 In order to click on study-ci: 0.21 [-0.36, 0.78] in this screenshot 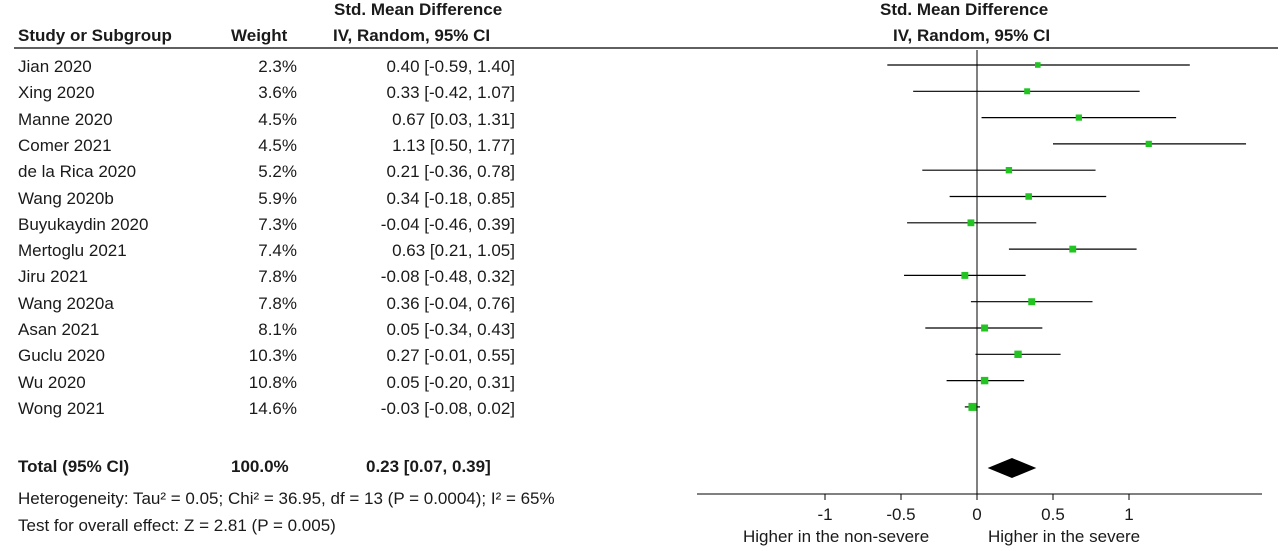, I will do `click(450, 172)`.